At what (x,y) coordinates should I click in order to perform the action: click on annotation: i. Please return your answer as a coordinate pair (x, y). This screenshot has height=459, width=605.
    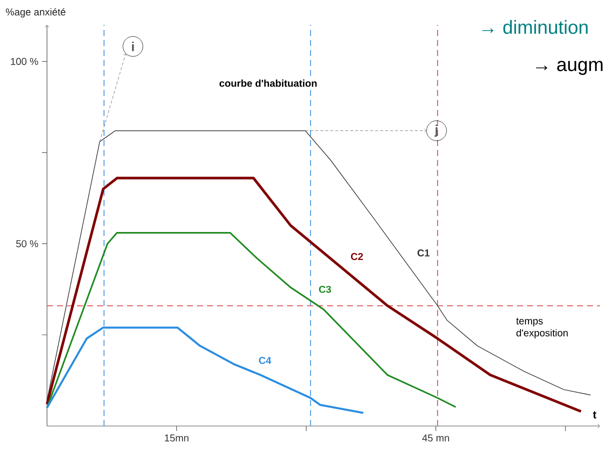
    Looking at the image, I should click on (133, 47).